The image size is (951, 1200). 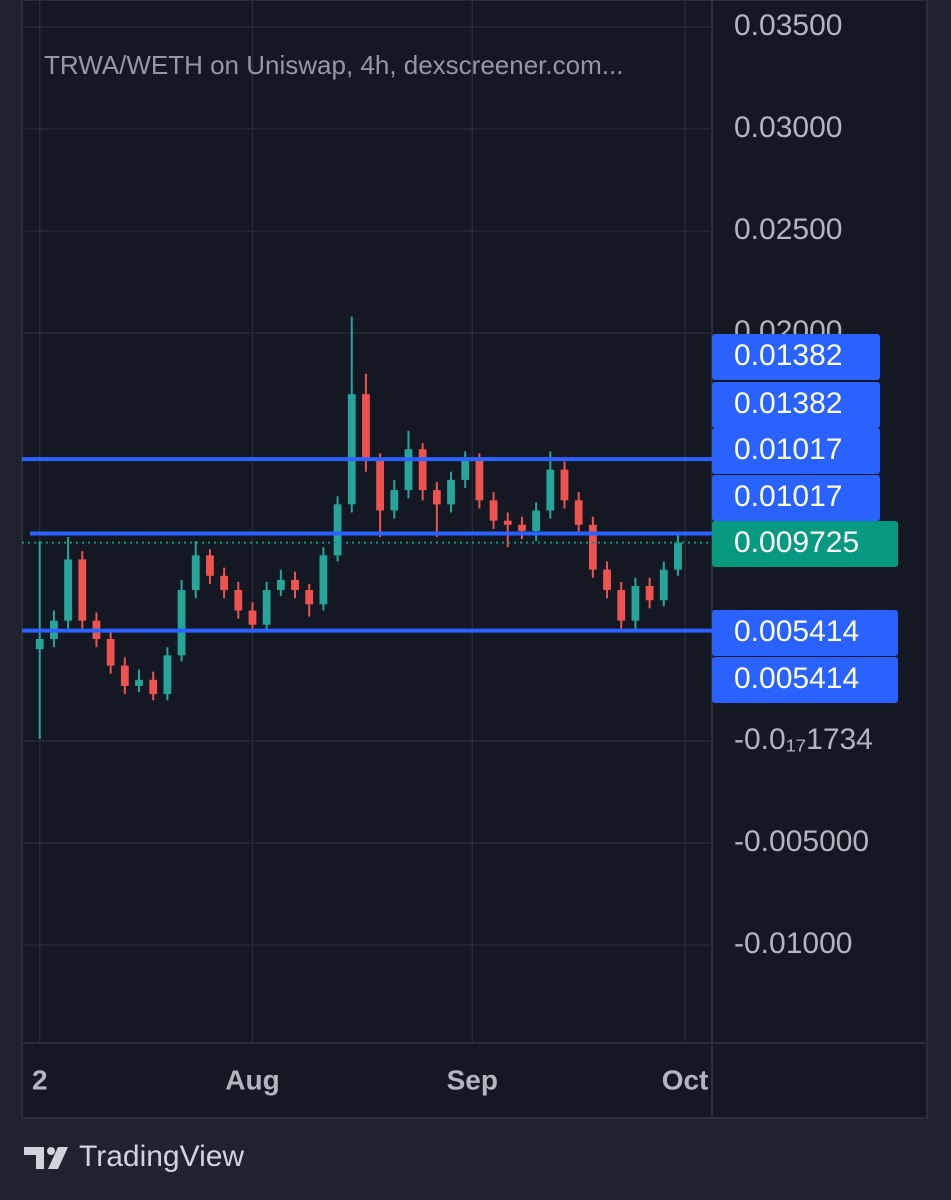 I want to click on brand-name: TradingView, so click(x=161, y=1156).